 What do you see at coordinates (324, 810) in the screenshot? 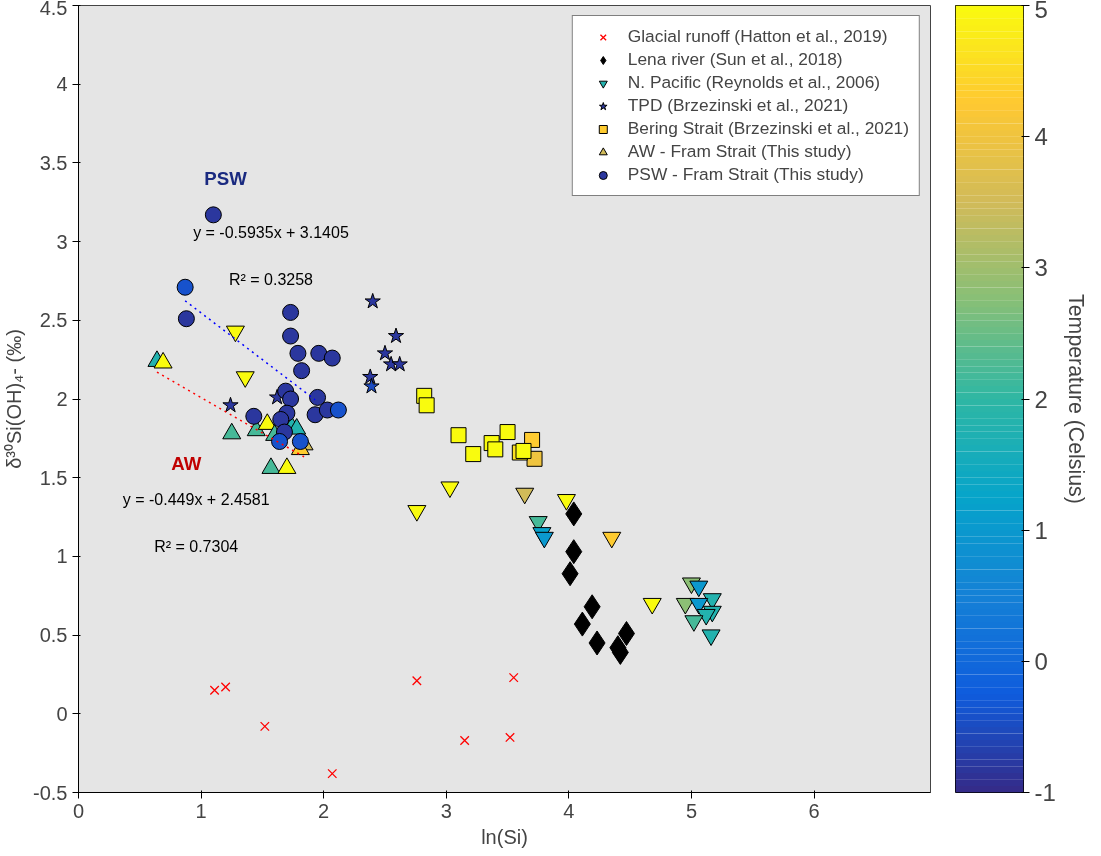
I see `x-tick-label: 2` at bounding box center [324, 810].